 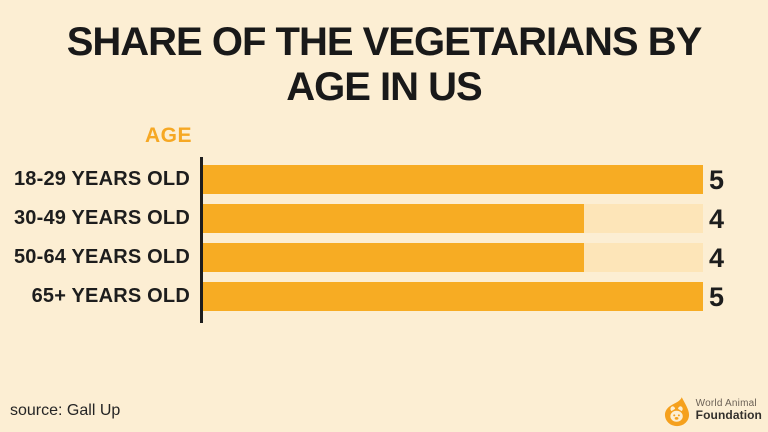 What do you see at coordinates (728, 415) in the screenshot?
I see `logo-name-line-bold: Foundation` at bounding box center [728, 415].